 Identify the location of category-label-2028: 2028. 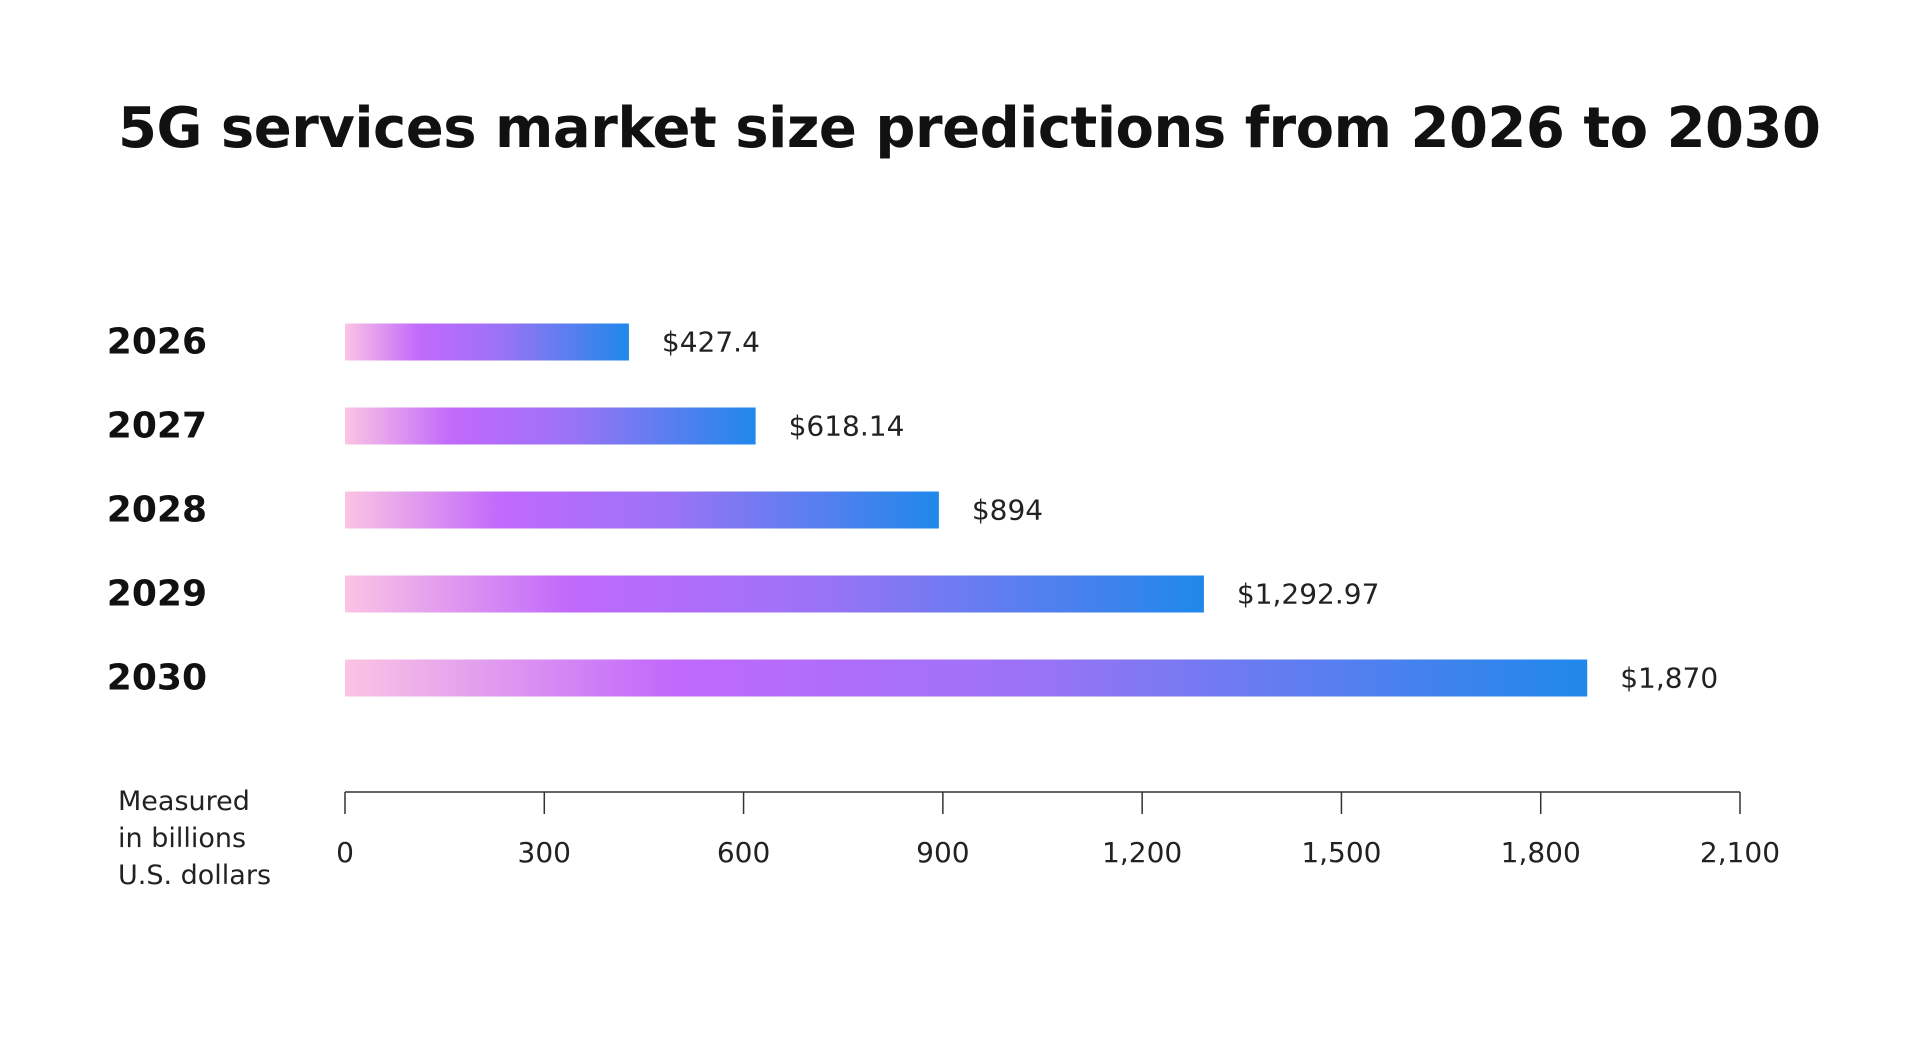
(157, 510).